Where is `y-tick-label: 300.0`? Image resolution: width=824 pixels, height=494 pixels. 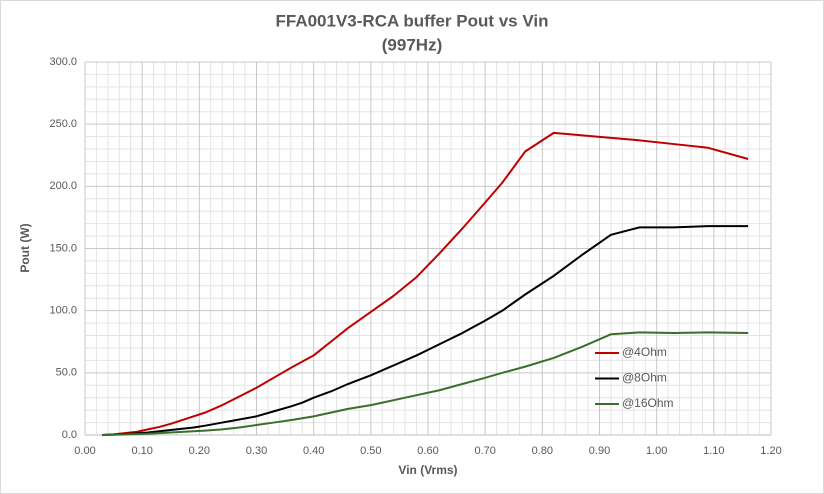
y-tick-label: 300.0 is located at coordinates (63, 62).